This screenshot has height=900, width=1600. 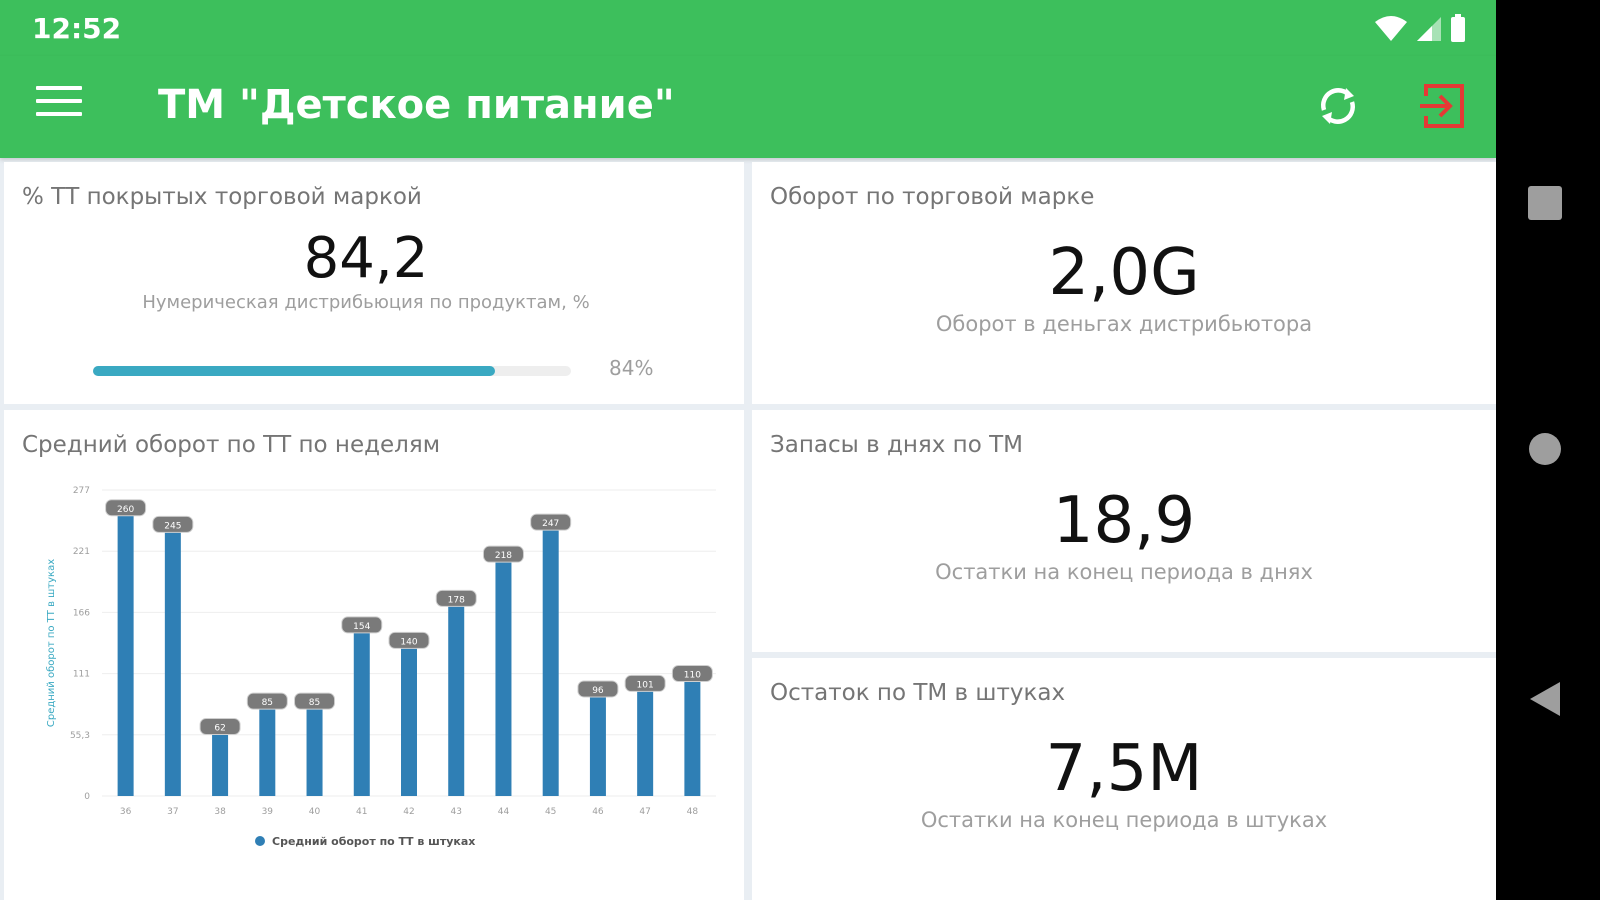 I want to click on x-tick-label: 43, so click(x=456, y=812).